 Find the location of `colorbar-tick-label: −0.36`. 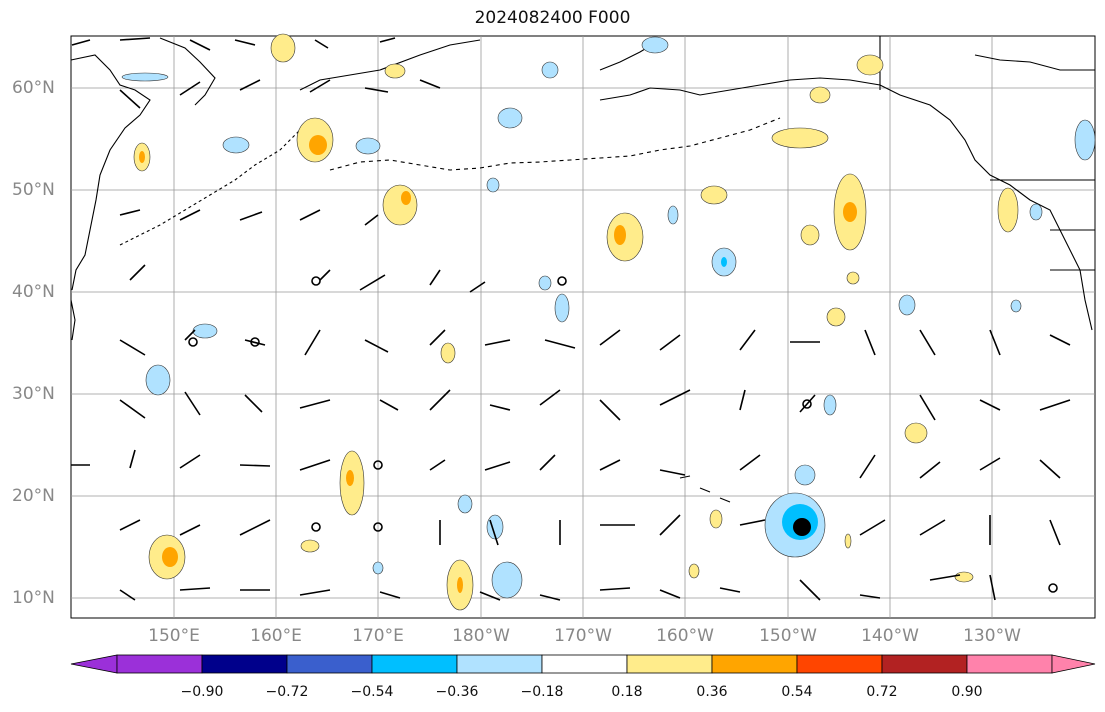

colorbar-tick-label: −0.36 is located at coordinates (457, 692).